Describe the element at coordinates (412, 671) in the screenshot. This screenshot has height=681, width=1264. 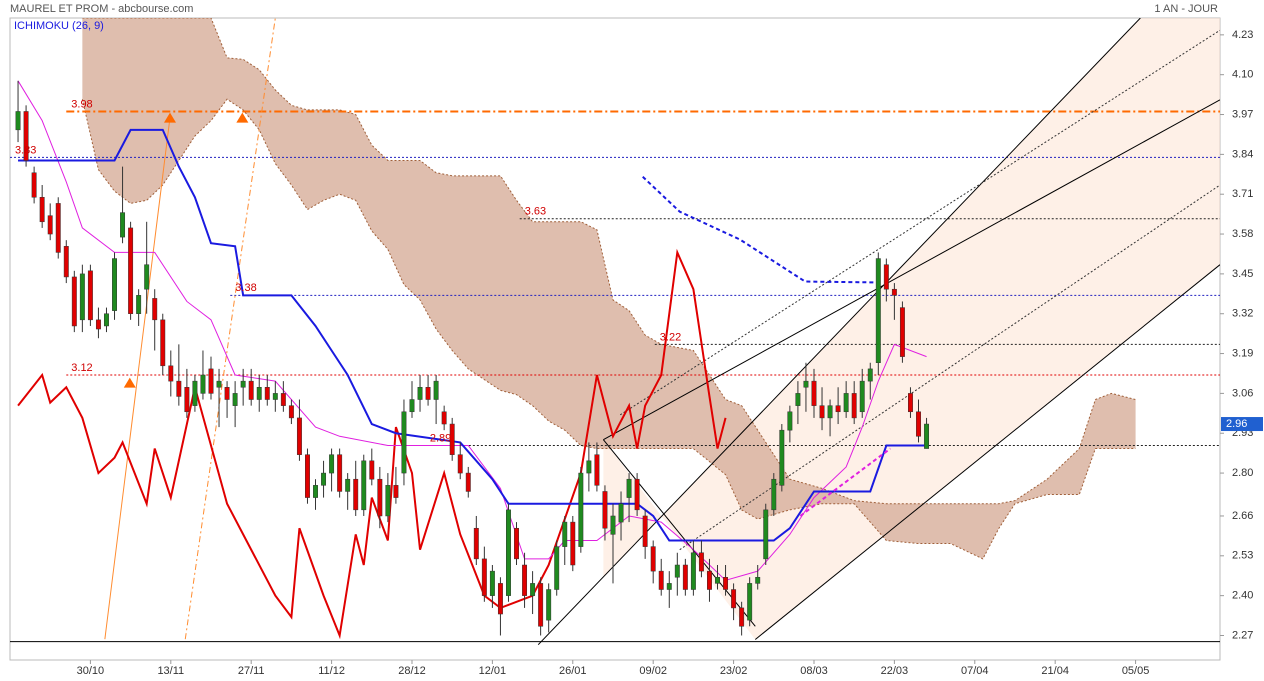
I see `x-tick-label: 28/12` at that location.